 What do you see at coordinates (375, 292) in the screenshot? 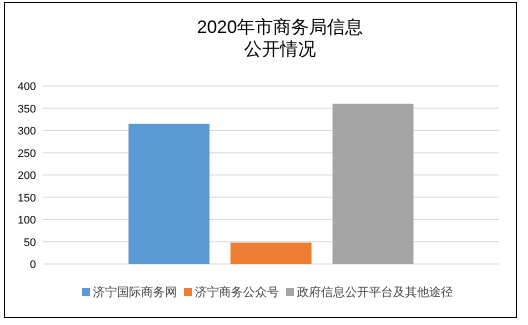
I see `legend-label: 政府信息公开平台及其他途径` at bounding box center [375, 292].